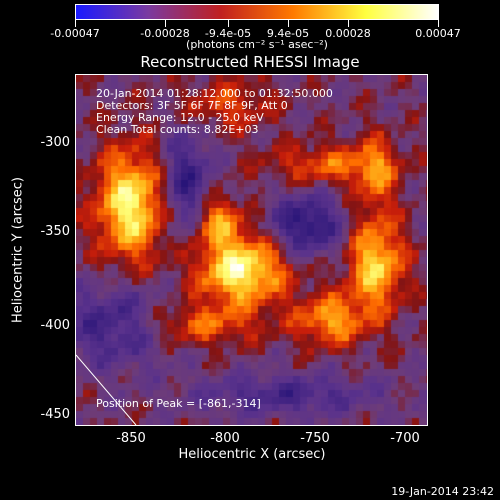  What do you see at coordinates (55, 414) in the screenshot?
I see `y-tick-label: -450` at bounding box center [55, 414].